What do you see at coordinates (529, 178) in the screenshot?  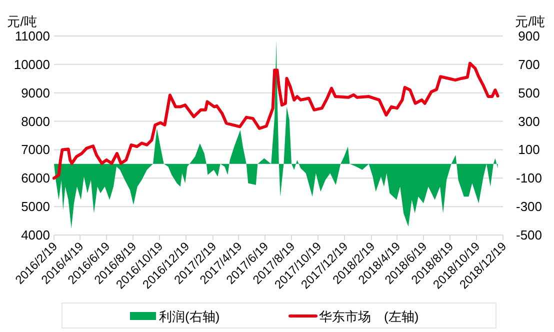 I see `y2-tick-label: -100` at bounding box center [529, 178].